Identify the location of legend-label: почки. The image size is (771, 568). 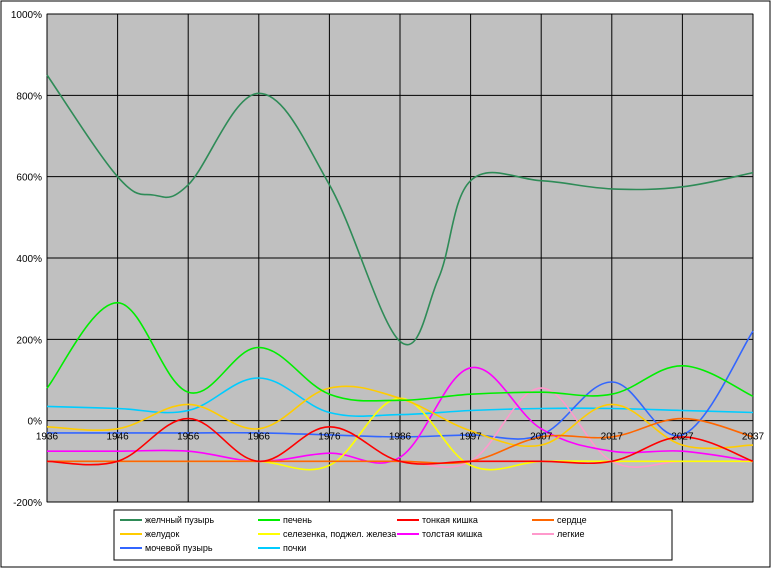
(294, 548).